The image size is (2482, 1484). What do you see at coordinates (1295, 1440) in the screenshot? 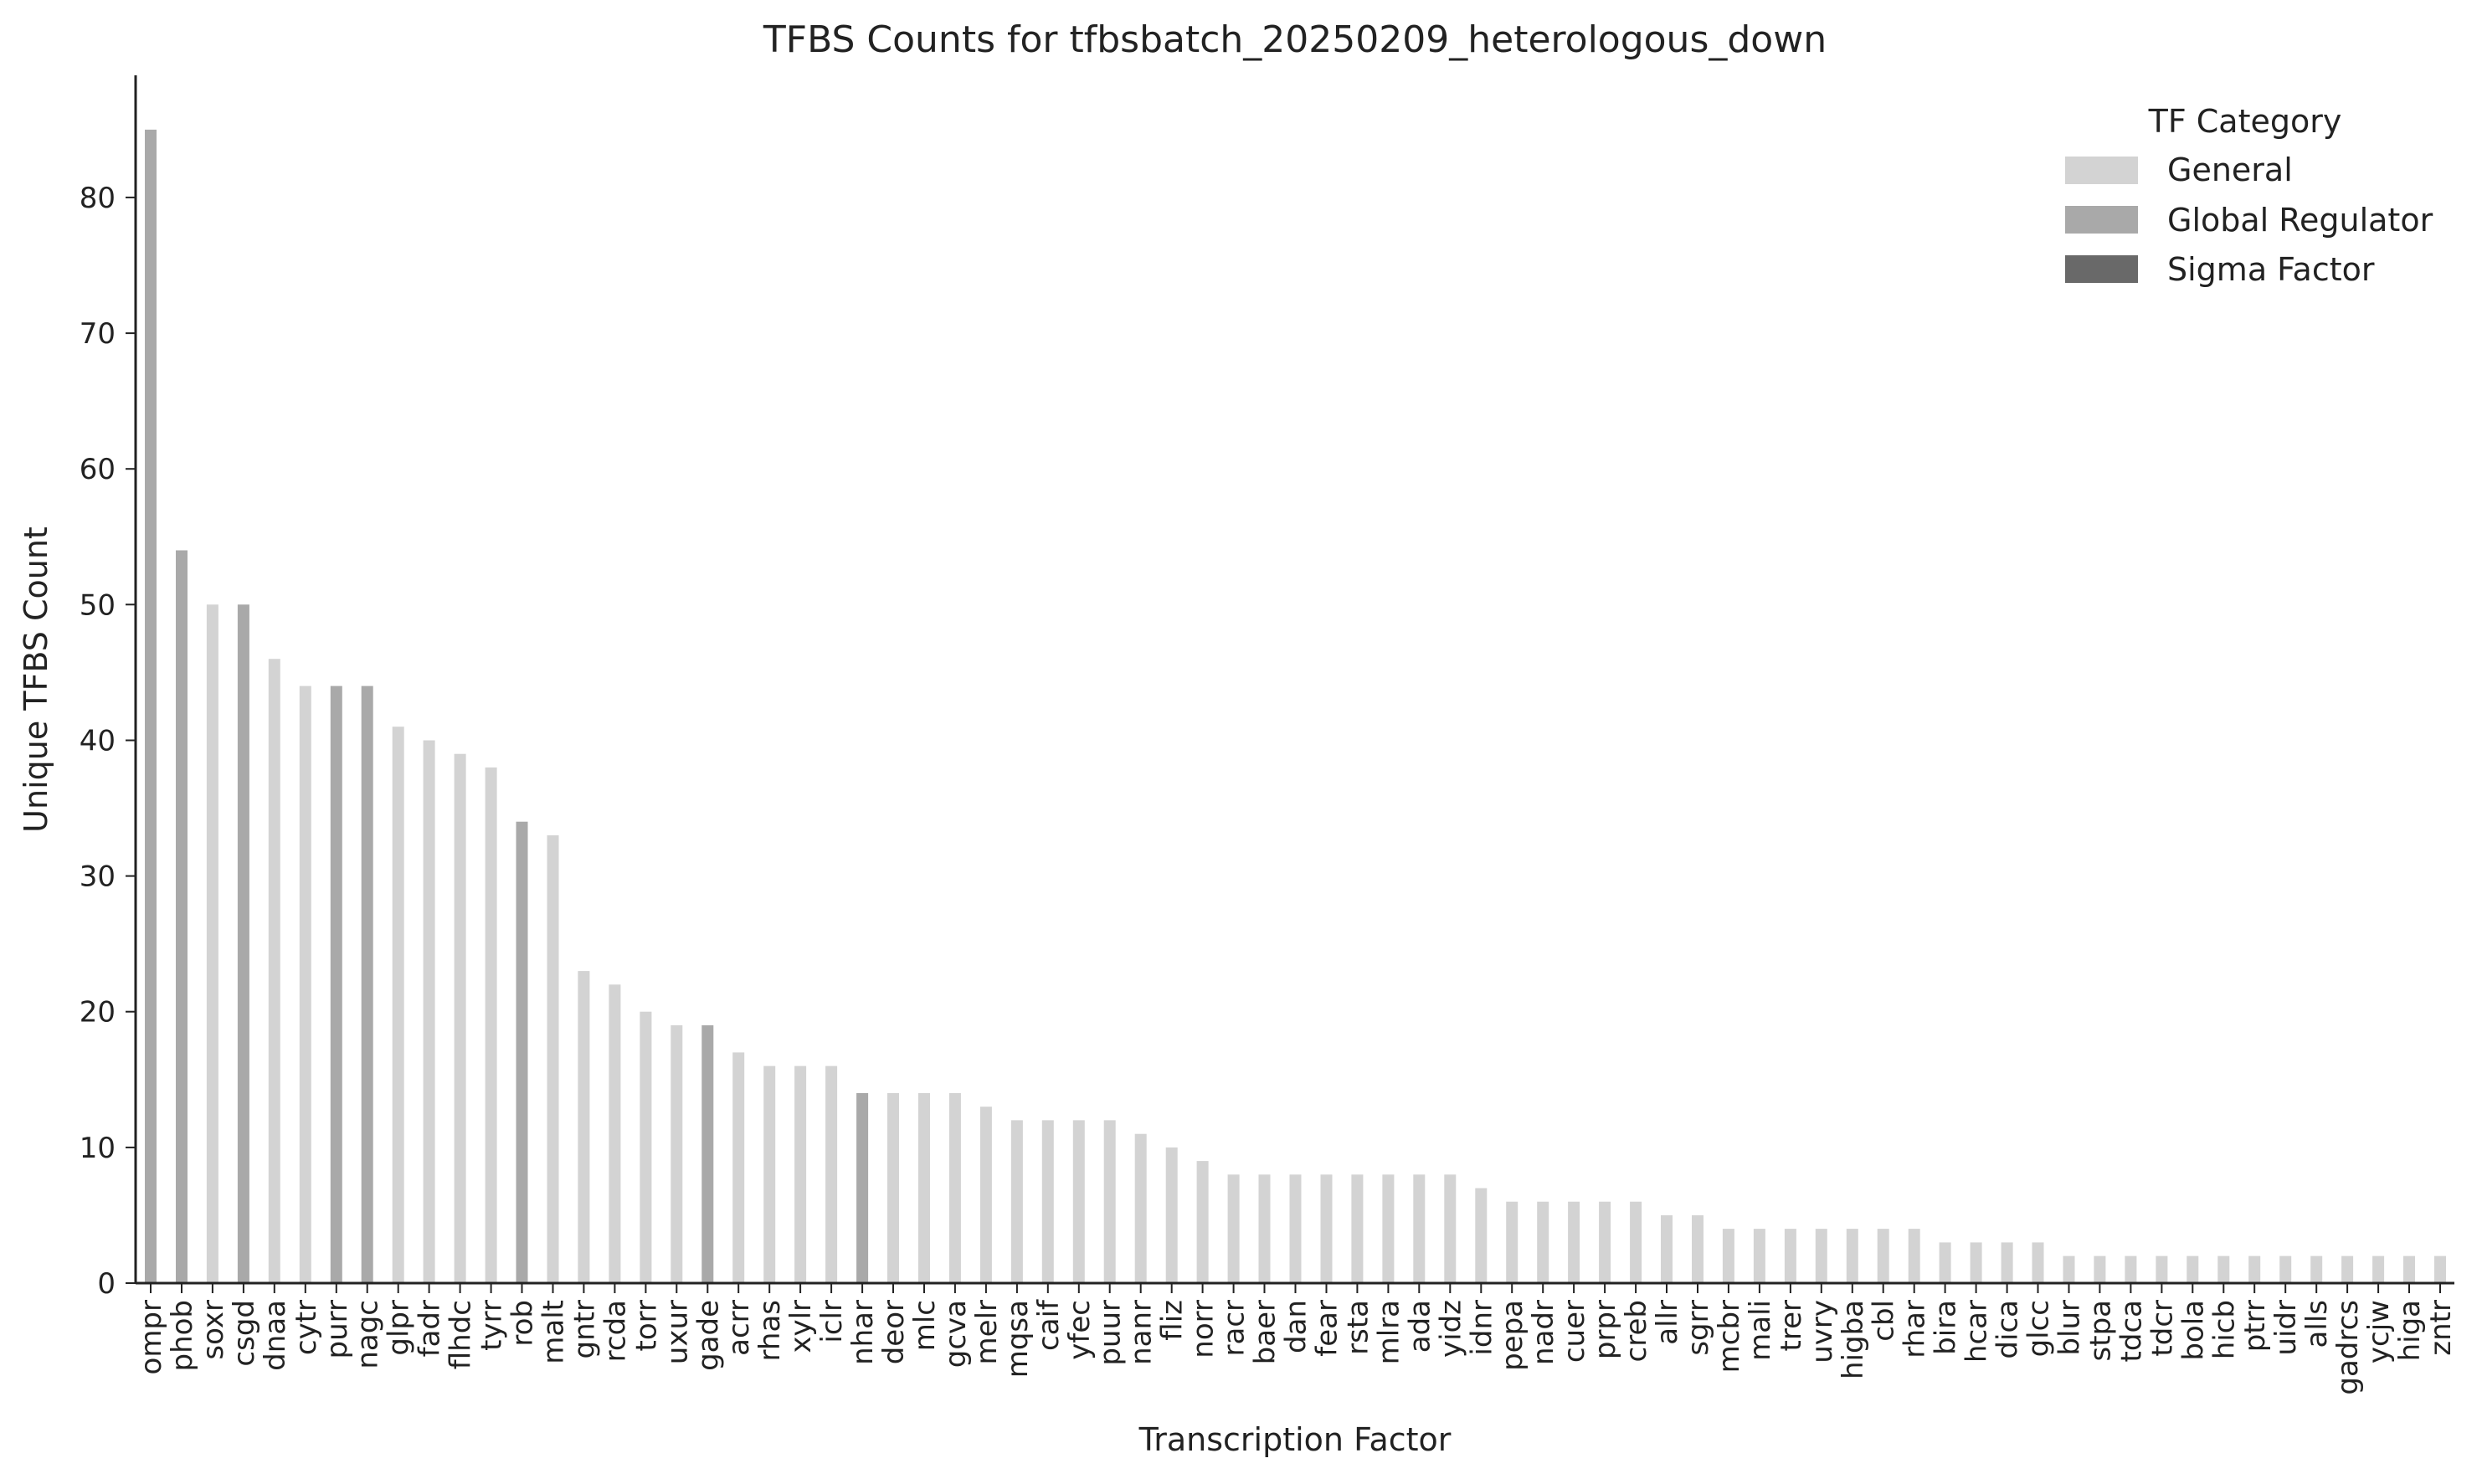
I see `x-axis-label: Transcription Factor` at bounding box center [1295, 1440].